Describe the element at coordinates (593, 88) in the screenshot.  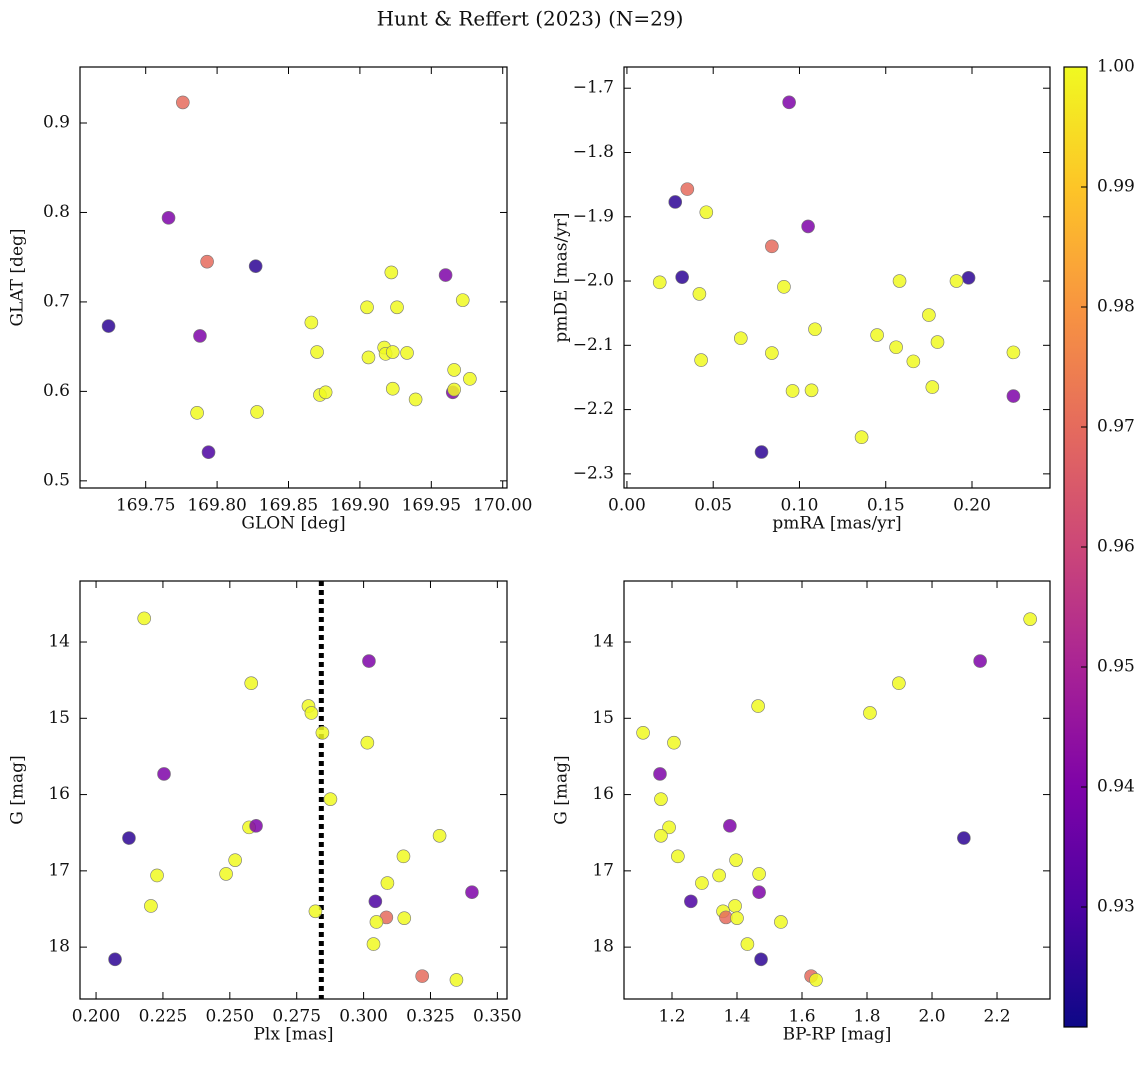
I see `y-tick-label: −1.7` at that location.